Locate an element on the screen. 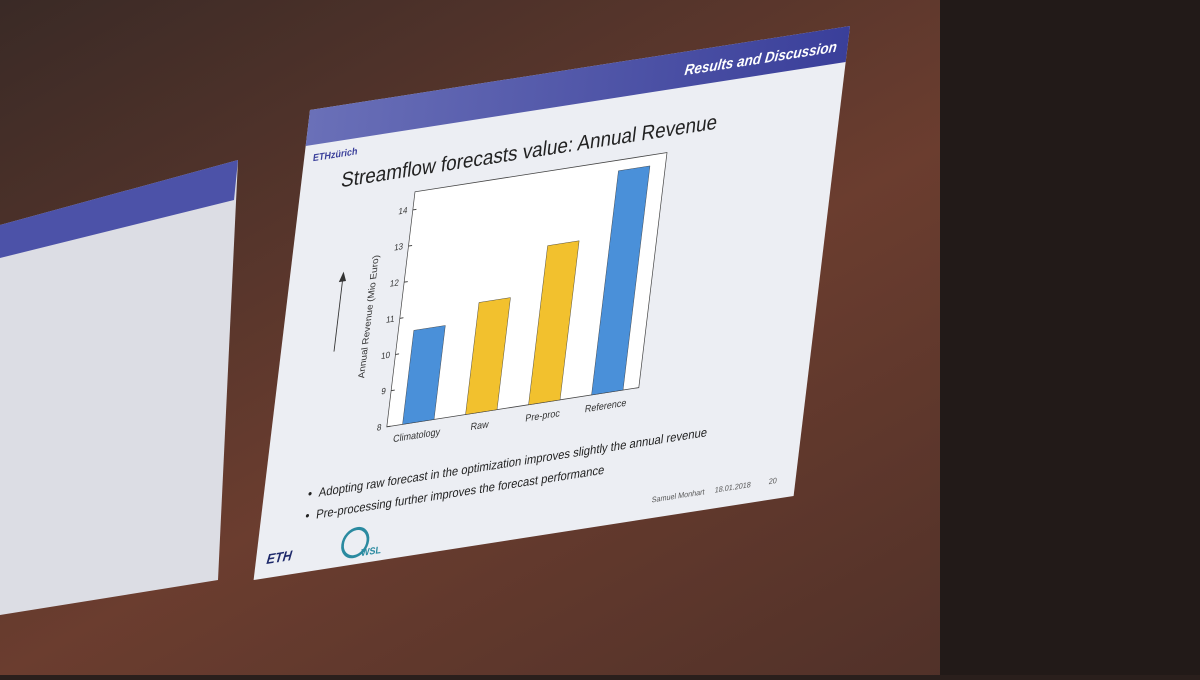 This screenshot has width=1200, height=680. y-tick-label: 10 is located at coordinates (386, 355).